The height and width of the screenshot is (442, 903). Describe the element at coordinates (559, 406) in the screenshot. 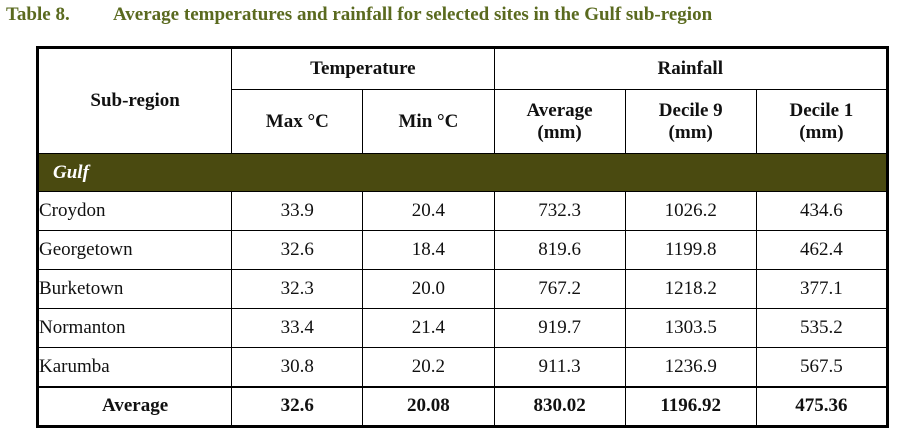

I see `average-avg-rain: 830.02` at that location.